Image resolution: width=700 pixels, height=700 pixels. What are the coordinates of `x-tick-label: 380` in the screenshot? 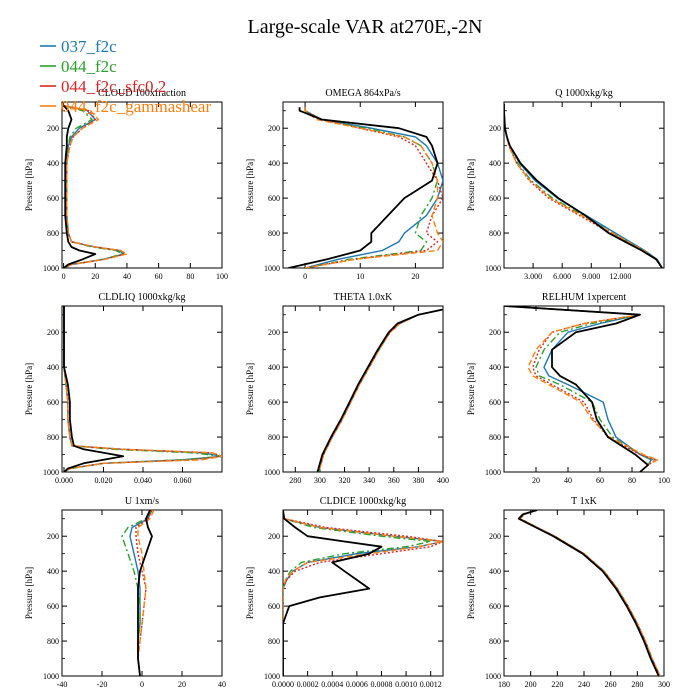 It's located at (418, 480).